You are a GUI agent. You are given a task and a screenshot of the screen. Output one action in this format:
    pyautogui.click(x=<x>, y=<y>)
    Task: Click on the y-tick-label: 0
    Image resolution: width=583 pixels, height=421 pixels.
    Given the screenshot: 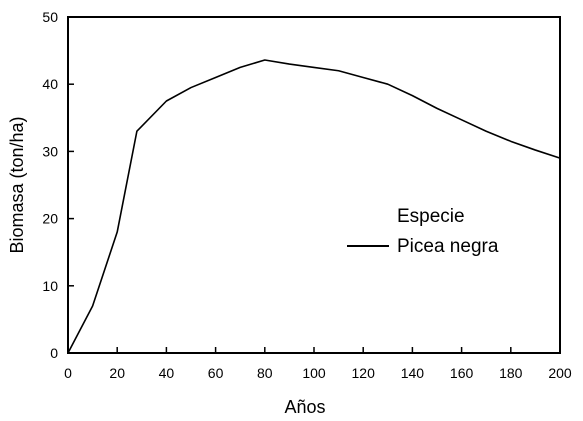 What is the action you would take?
    pyautogui.click(x=54, y=353)
    